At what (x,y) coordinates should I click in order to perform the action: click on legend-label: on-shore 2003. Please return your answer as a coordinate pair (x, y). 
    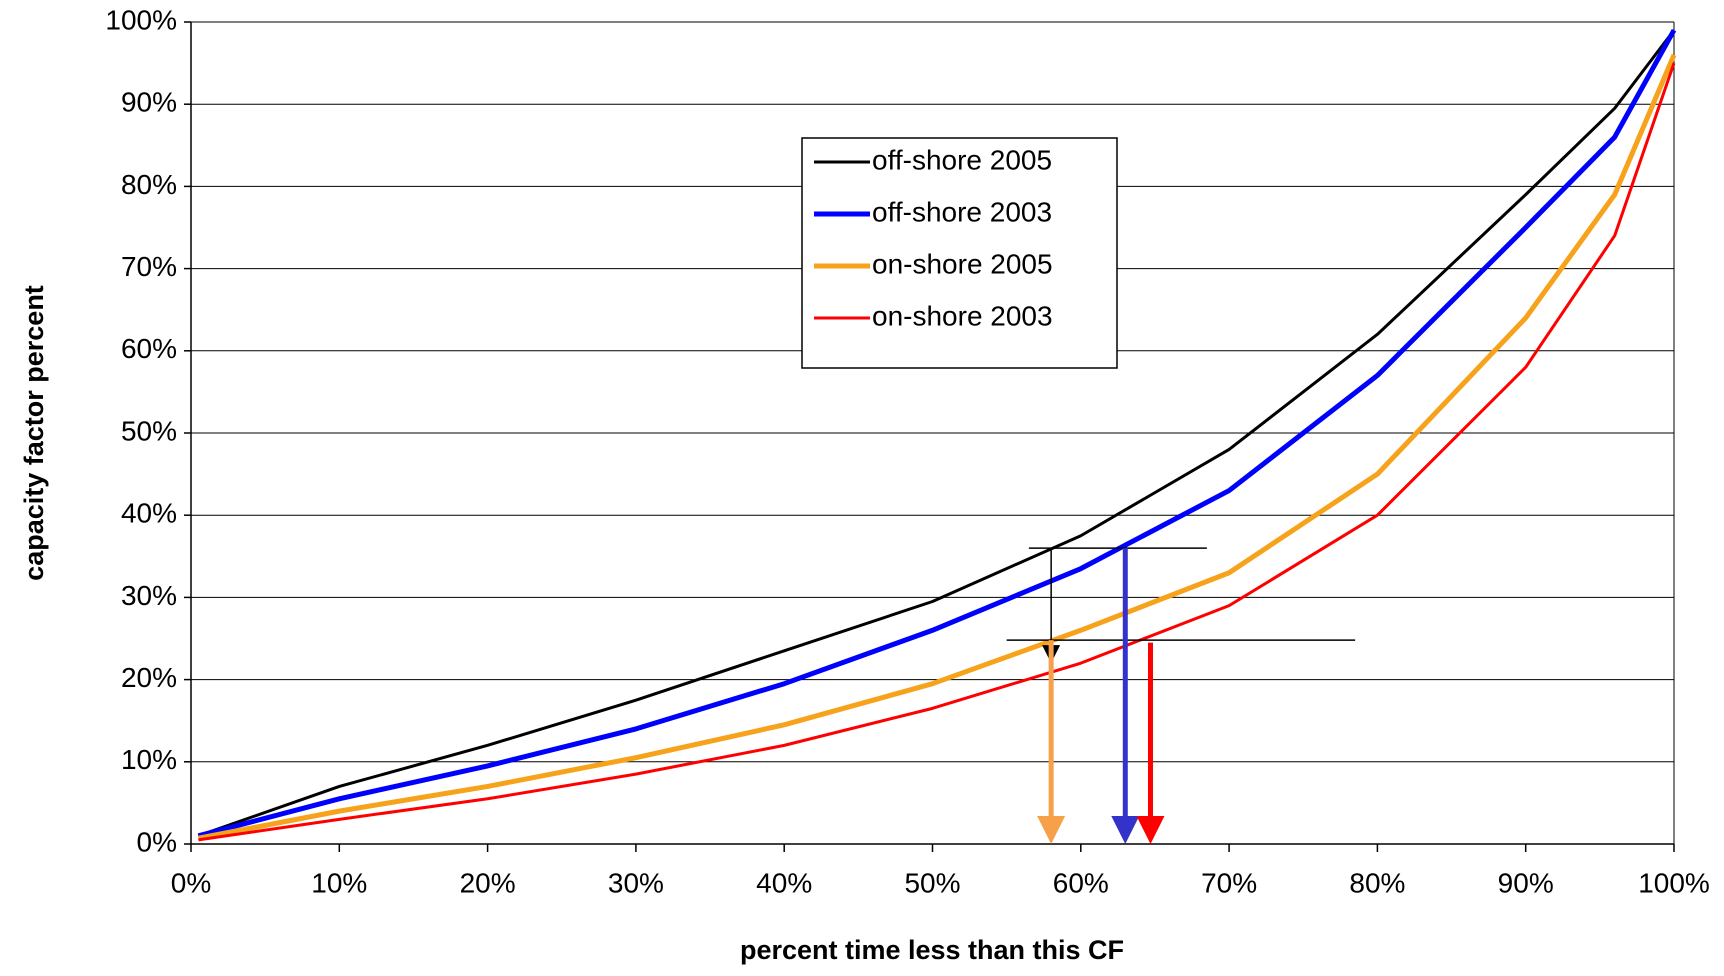
    Looking at the image, I should click on (962, 315).